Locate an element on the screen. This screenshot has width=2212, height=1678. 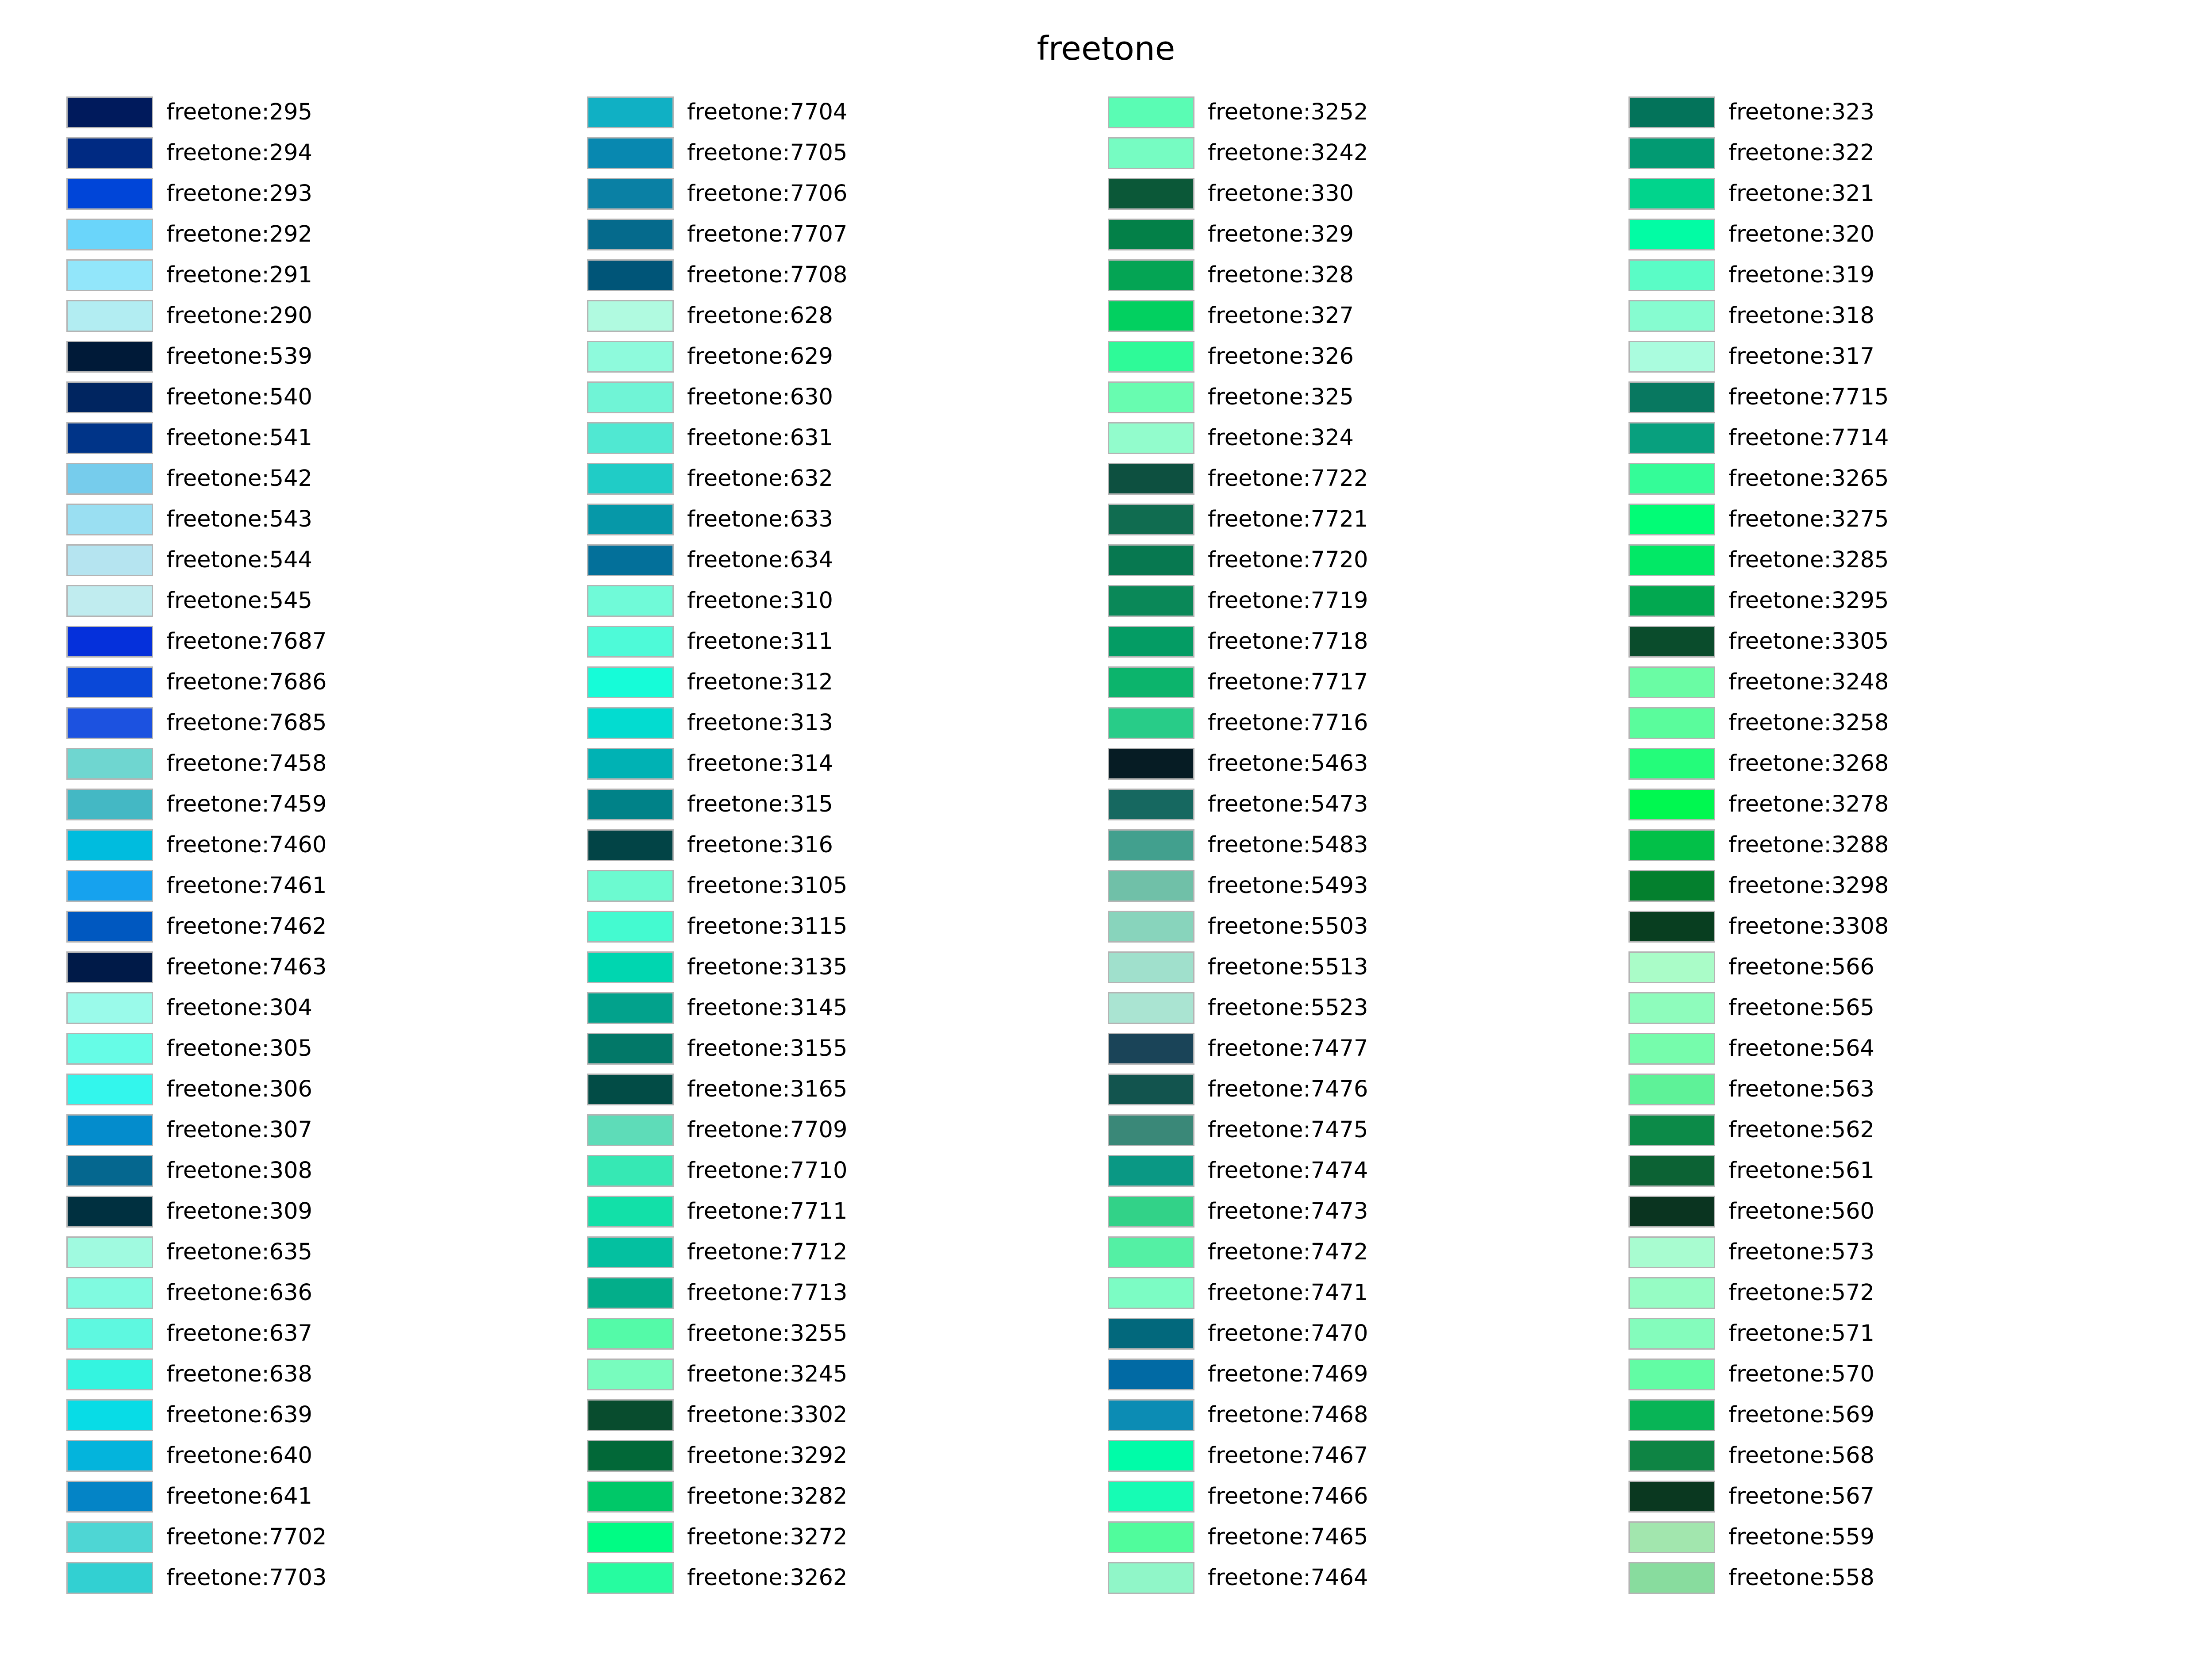
color-label: freetone:5523 is located at coordinates (1288, 1008).